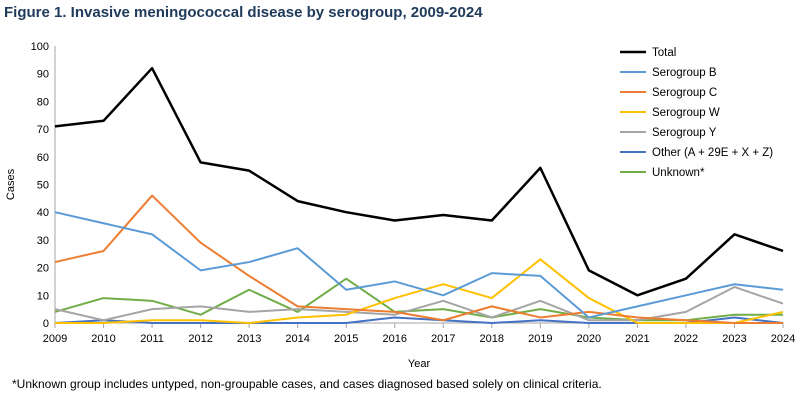 Image resolution: width=800 pixels, height=404 pixels. I want to click on x-tick-label: 2020, so click(589, 339).